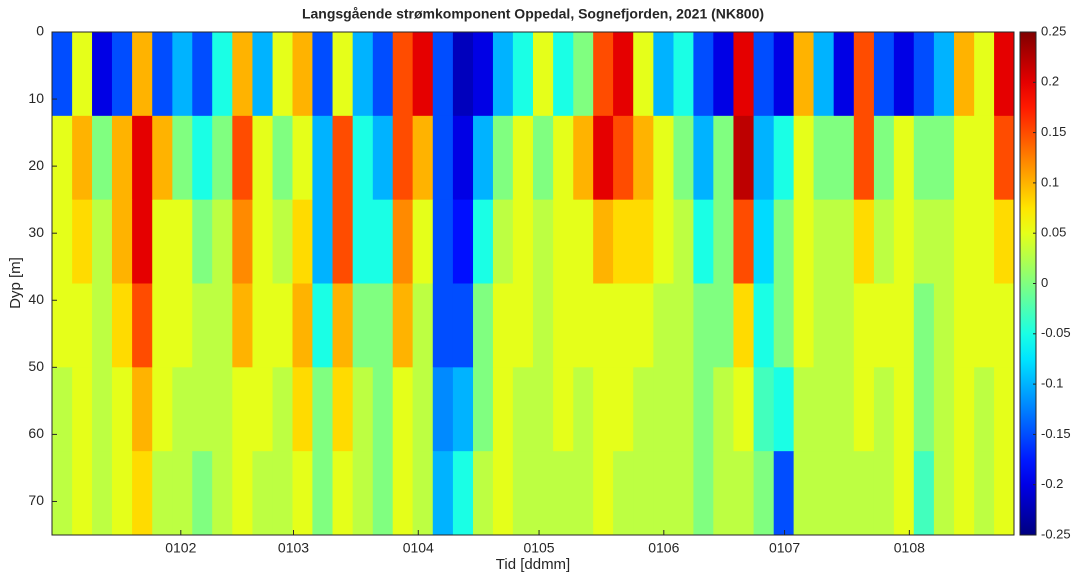 The height and width of the screenshot is (577, 1077). What do you see at coordinates (784, 548) in the screenshot?
I see `x-tick-label: 0107` at bounding box center [784, 548].